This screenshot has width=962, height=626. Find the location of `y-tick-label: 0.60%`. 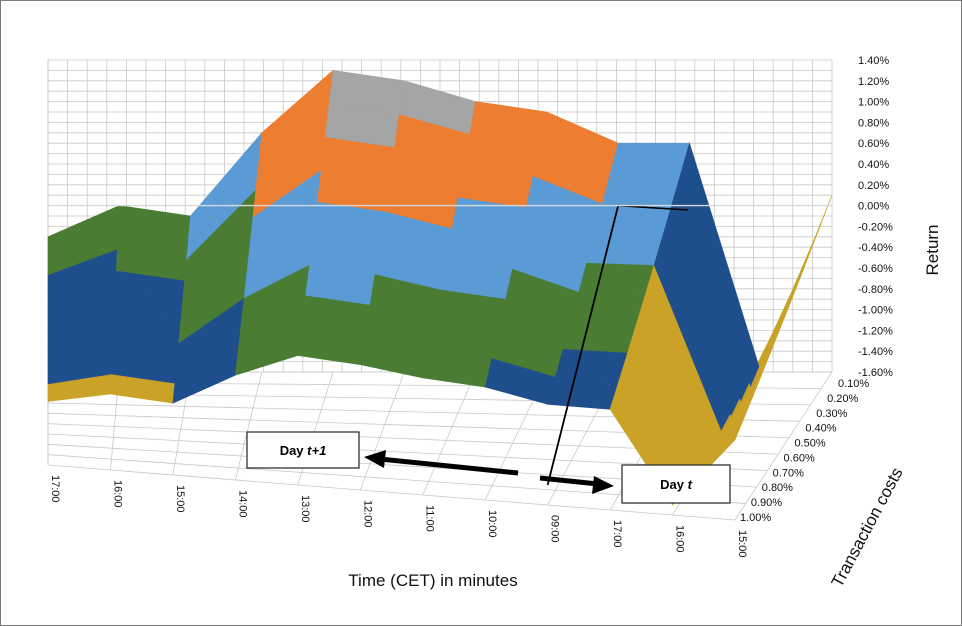

y-tick-label: 0.60% is located at coordinates (799, 458).